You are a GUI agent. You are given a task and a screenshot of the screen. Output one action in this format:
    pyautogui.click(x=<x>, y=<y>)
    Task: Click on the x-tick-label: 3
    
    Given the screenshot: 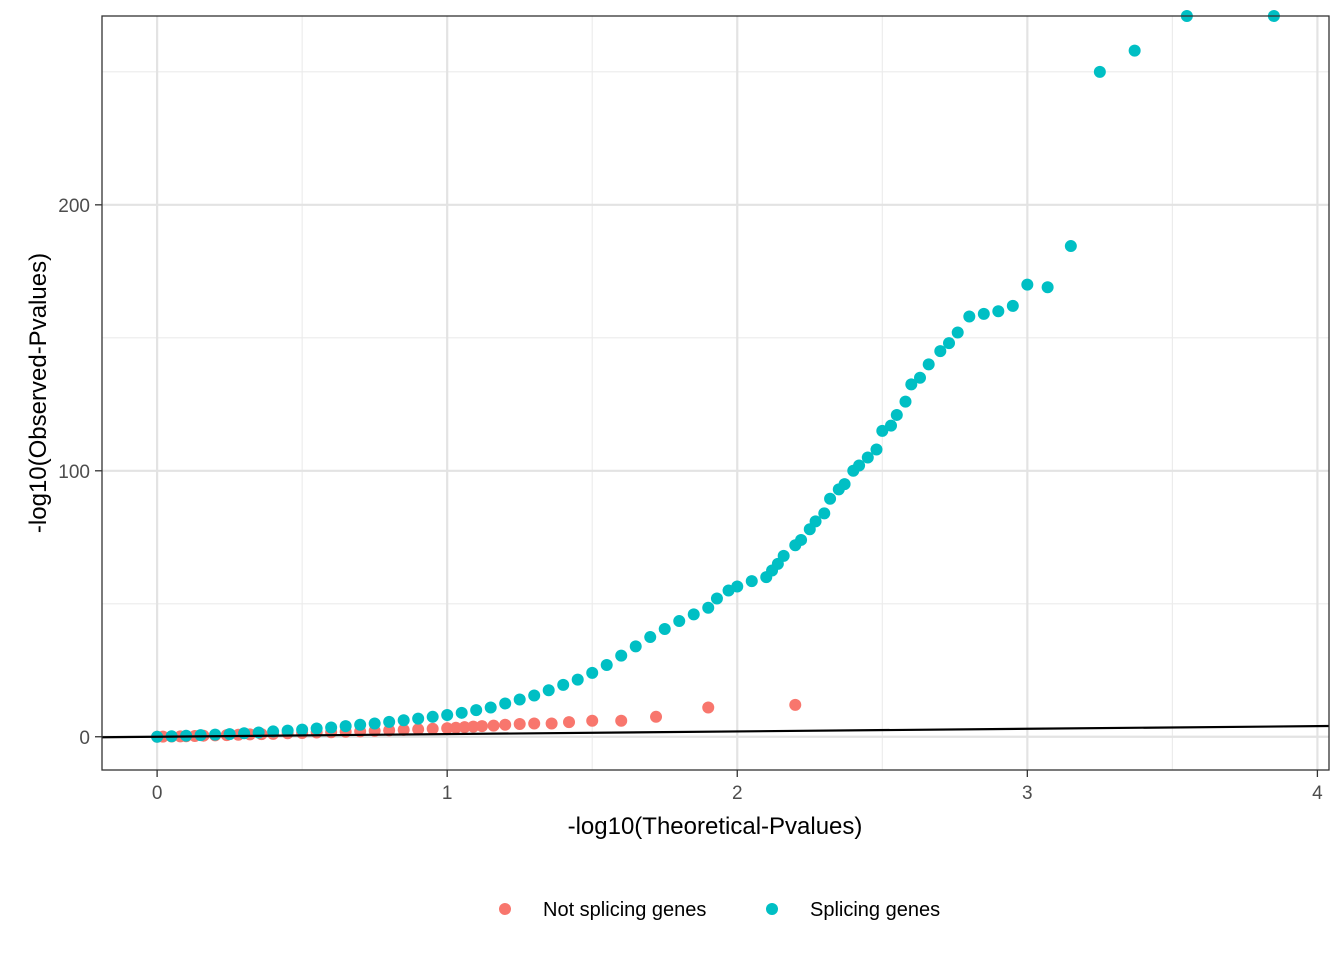 What is the action you would take?
    pyautogui.click(x=1027, y=793)
    